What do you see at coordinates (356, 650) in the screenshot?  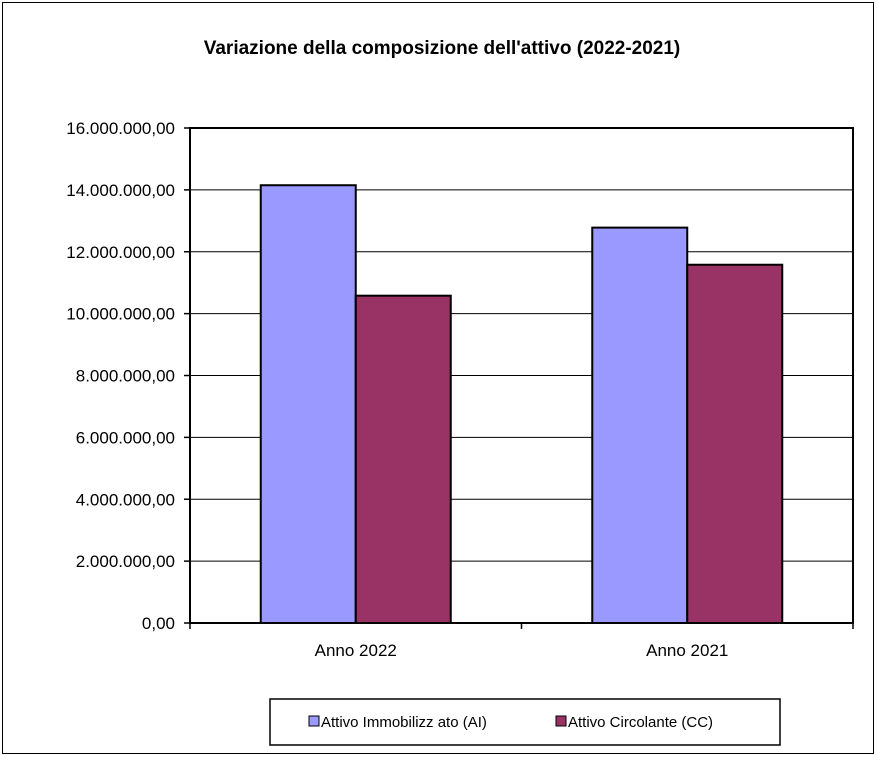 I see `x-category-label: Anno 2022` at bounding box center [356, 650].